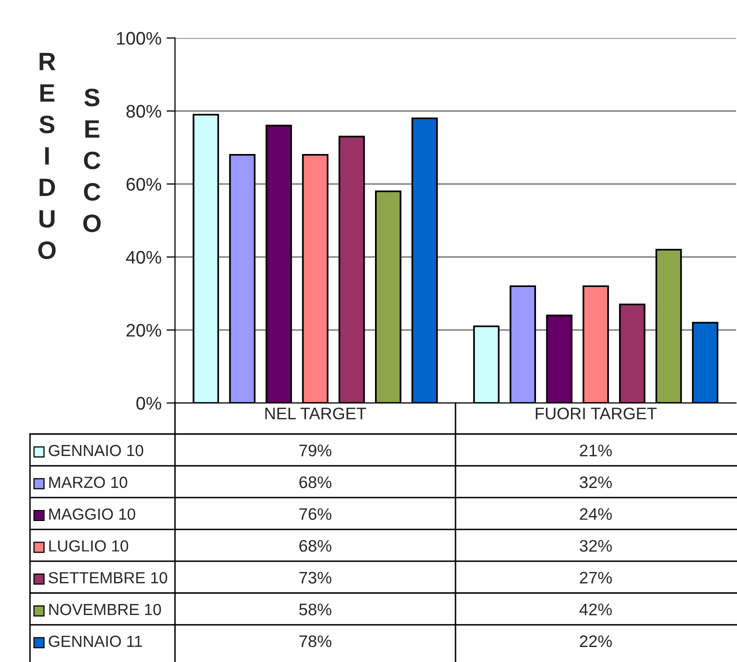  I want to click on data-label: 22%, so click(596, 641).